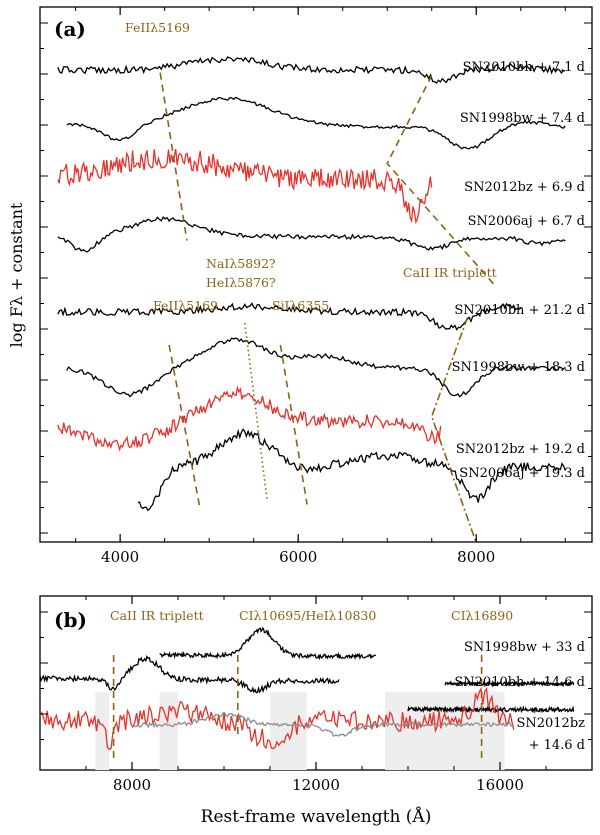  Describe the element at coordinates (524, 187) in the screenshot. I see `series-label: SN2012bz + 6.9 d` at that location.